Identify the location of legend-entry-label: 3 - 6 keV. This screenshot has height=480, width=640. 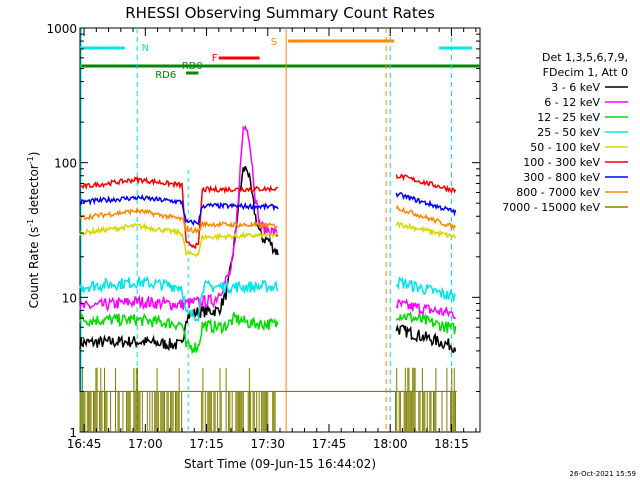
(575, 87).